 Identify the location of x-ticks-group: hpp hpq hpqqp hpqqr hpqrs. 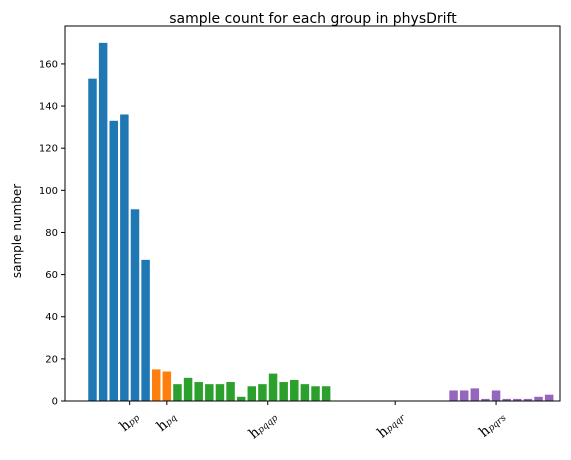
(312, 421).